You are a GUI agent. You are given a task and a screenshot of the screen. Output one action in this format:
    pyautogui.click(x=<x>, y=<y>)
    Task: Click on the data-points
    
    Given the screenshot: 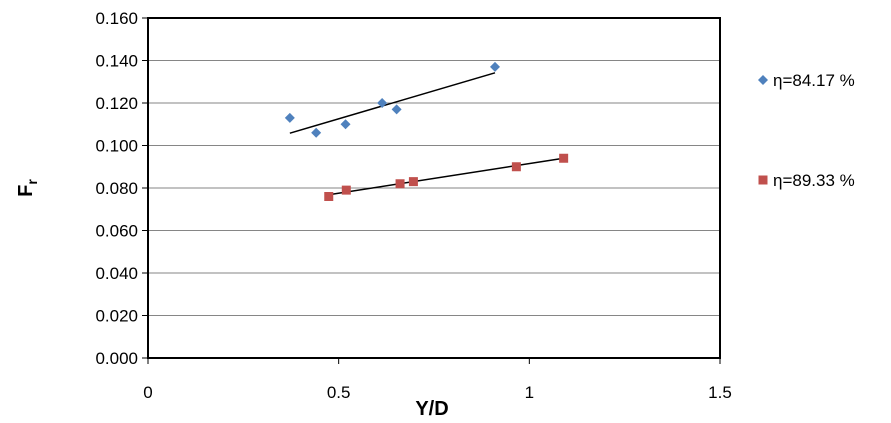 What is the action you would take?
    pyautogui.click(x=426, y=131)
    